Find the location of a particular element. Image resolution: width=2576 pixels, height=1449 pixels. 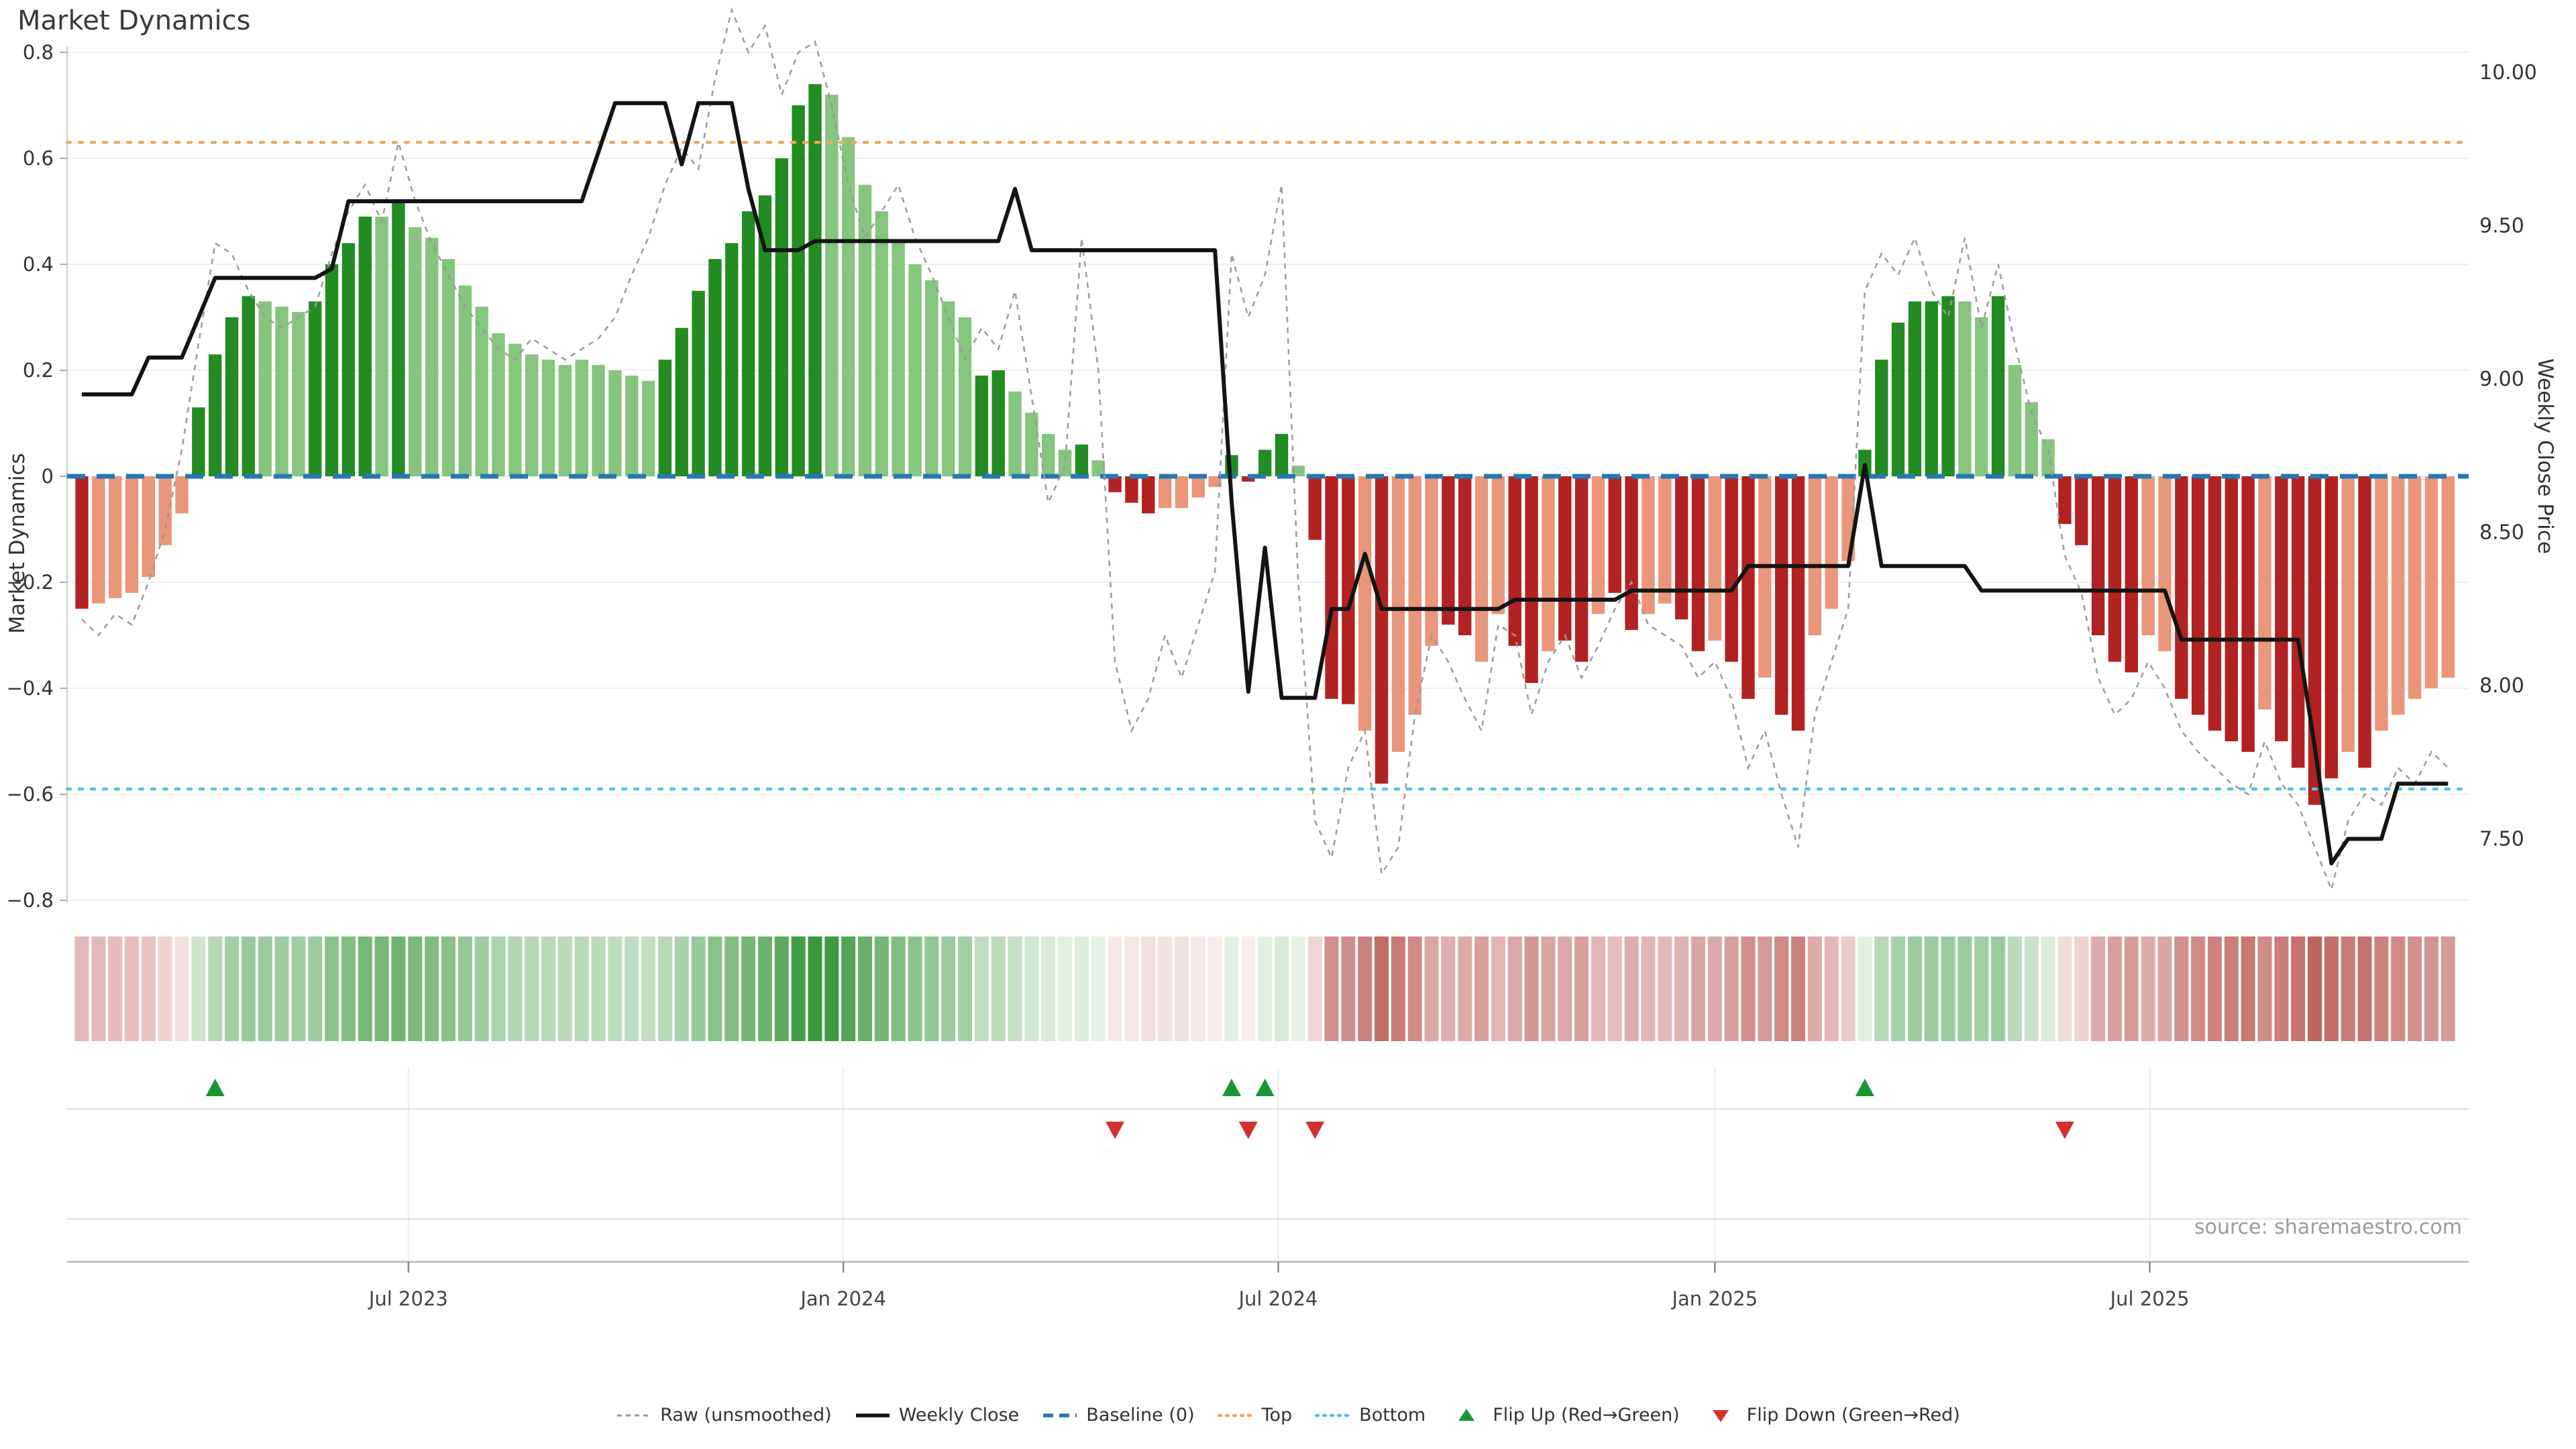

legend-item-2: Baseline (0) is located at coordinates (1118, 1415).